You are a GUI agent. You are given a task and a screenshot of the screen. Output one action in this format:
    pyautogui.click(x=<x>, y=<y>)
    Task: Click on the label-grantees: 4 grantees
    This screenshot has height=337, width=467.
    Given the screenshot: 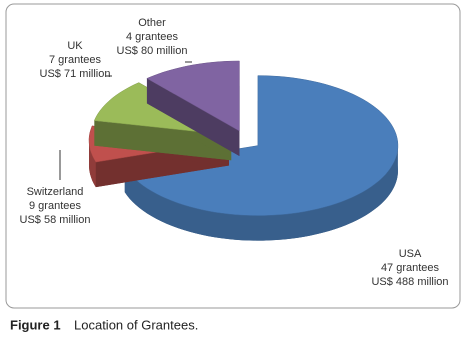 What is the action you would take?
    pyautogui.click(x=152, y=37)
    